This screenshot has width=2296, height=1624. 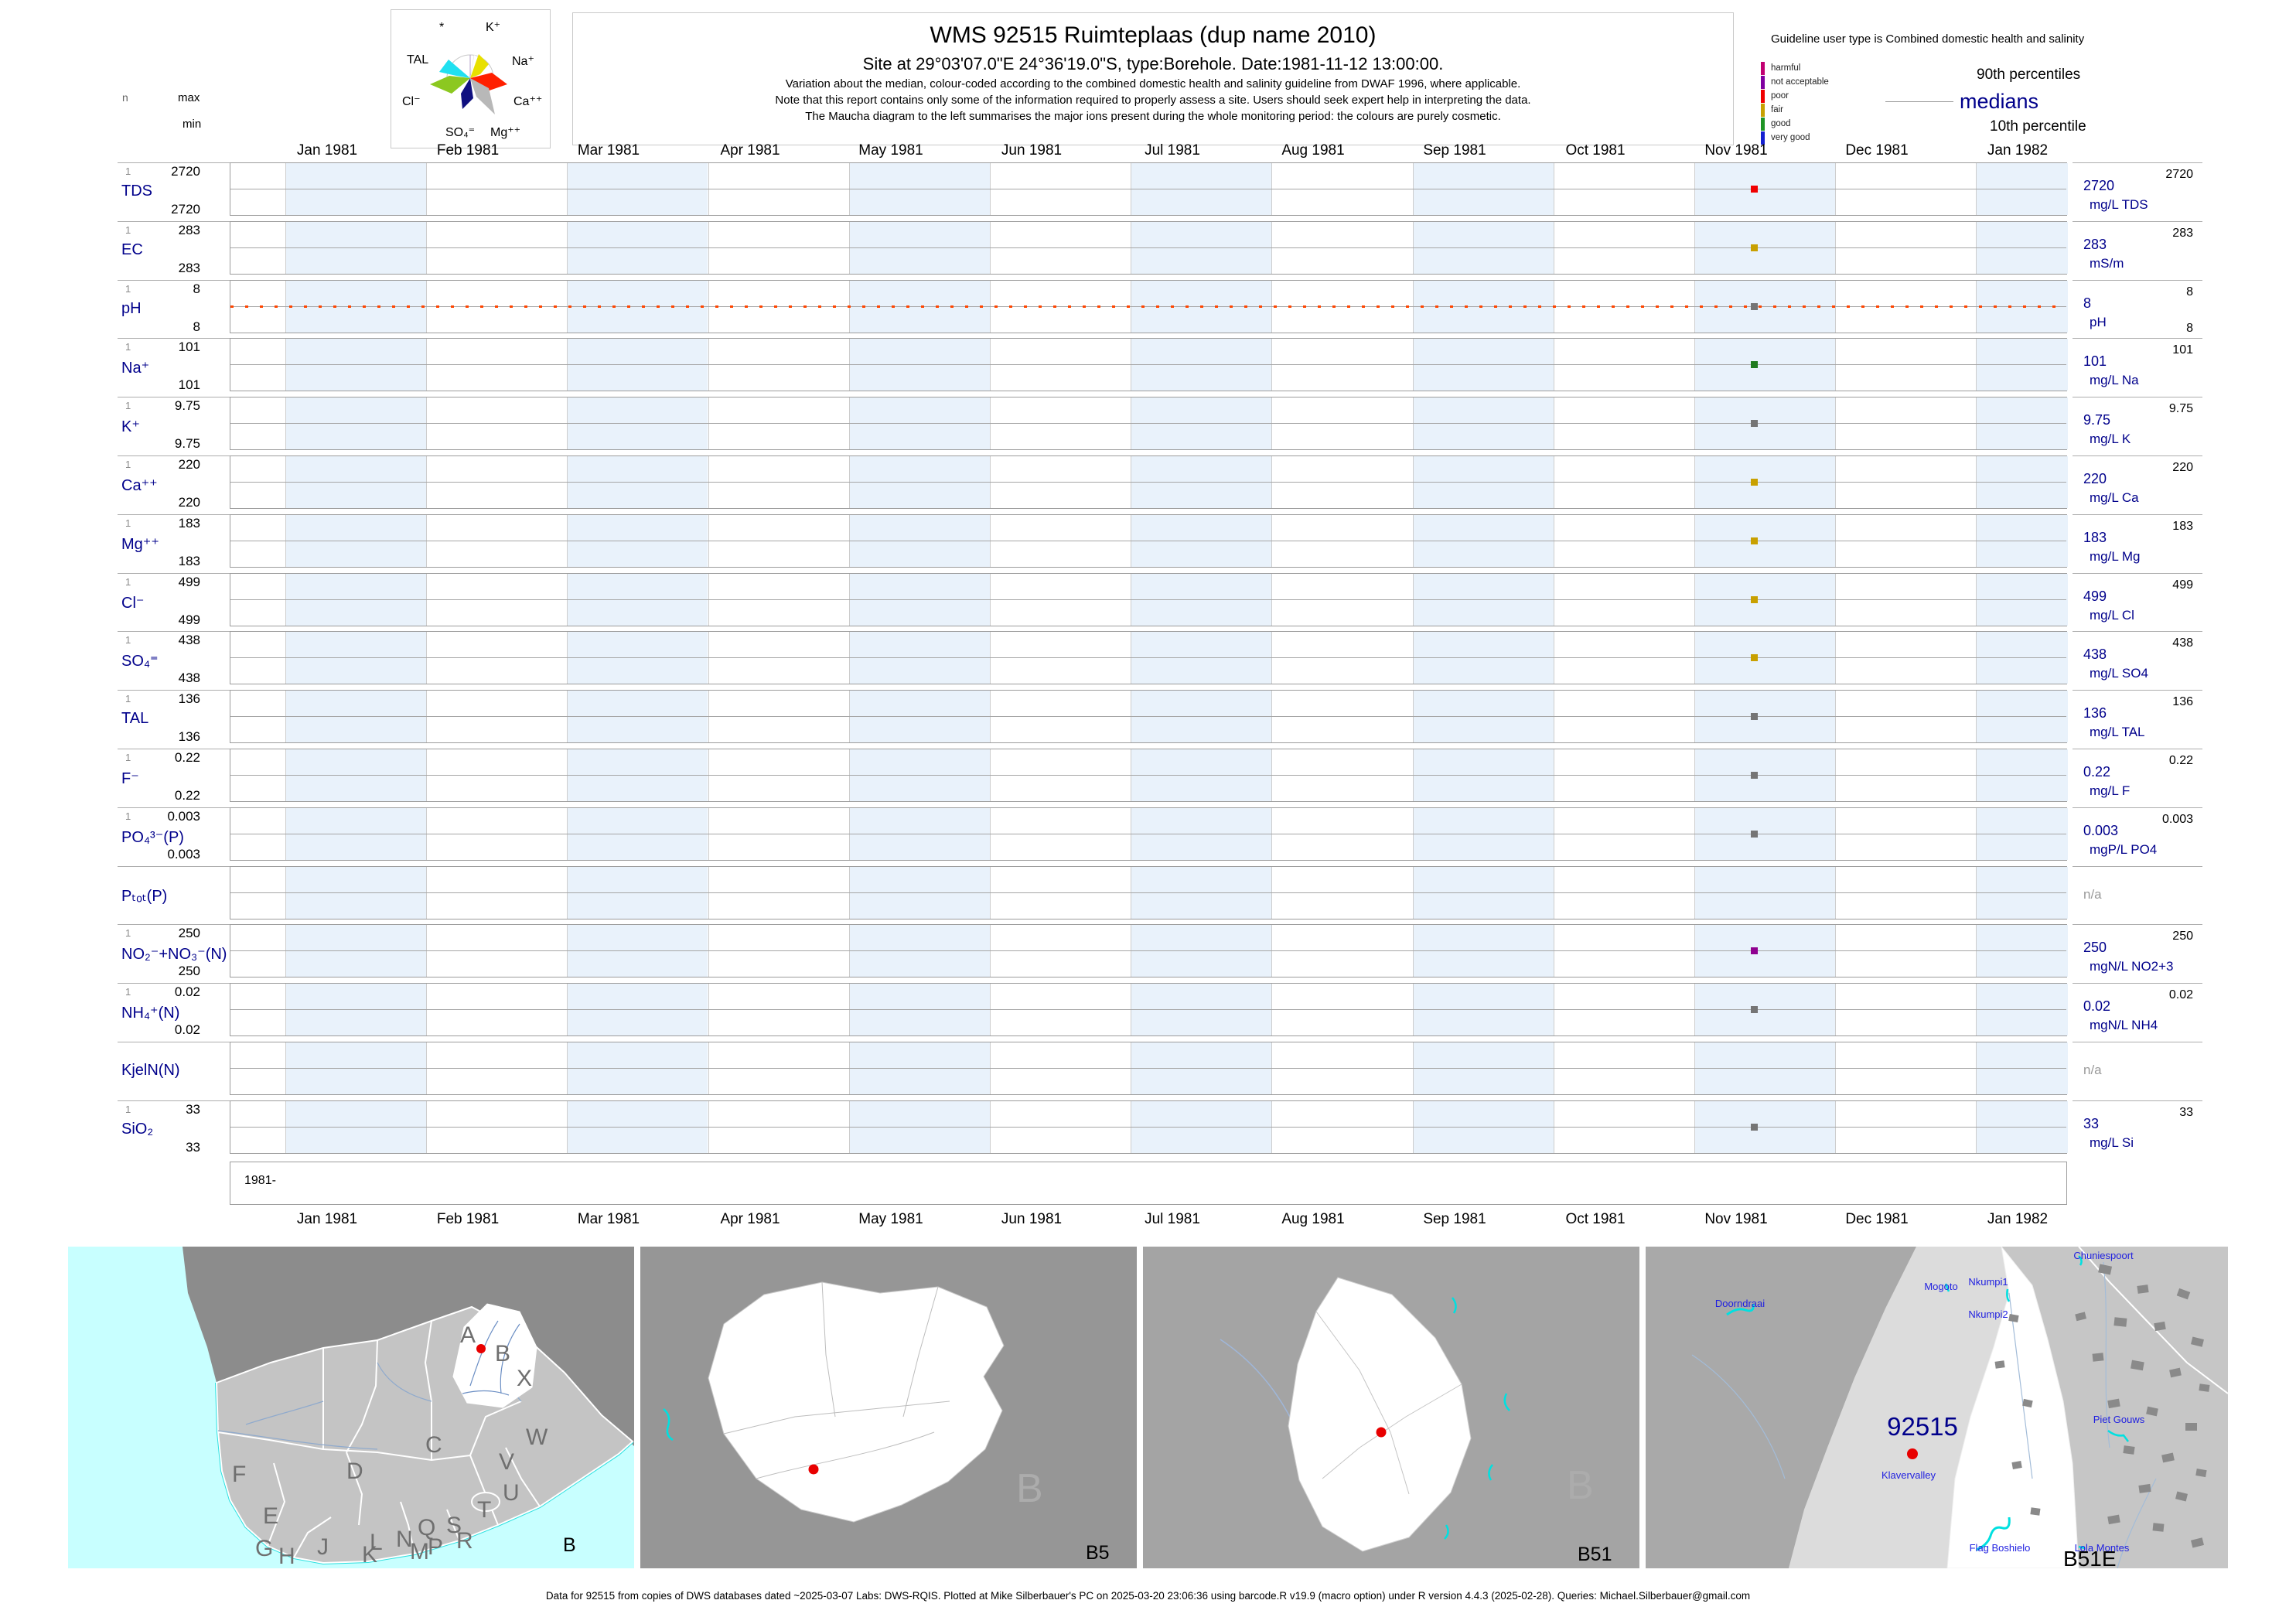 What do you see at coordinates (890, 150) in the screenshot?
I see `month-tick-label: May 1981` at bounding box center [890, 150].